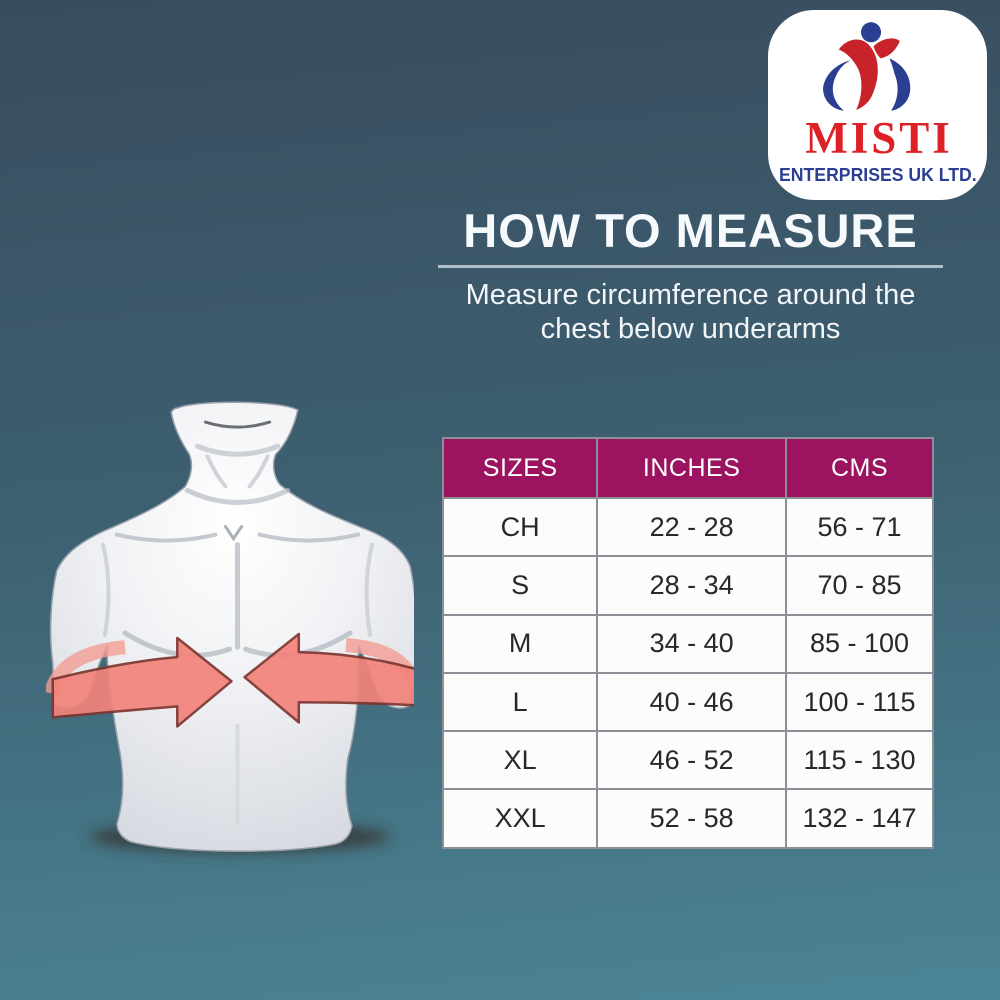 This screenshot has width=1000, height=1000. Describe the element at coordinates (691, 702) in the screenshot. I see `inches-cell: 40 - 46` at that location.